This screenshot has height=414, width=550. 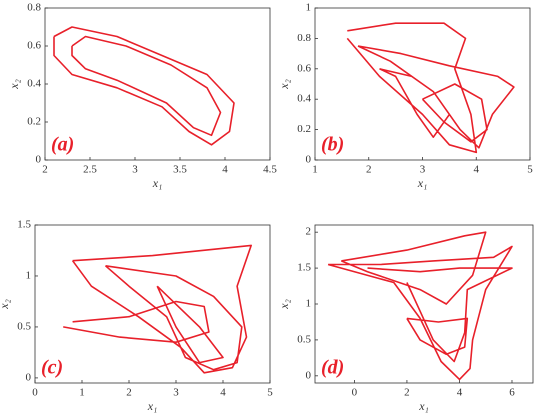 What do you see at coordinates (309, 232) in the screenshot?
I see `y-tick-label: 2` at bounding box center [309, 232].